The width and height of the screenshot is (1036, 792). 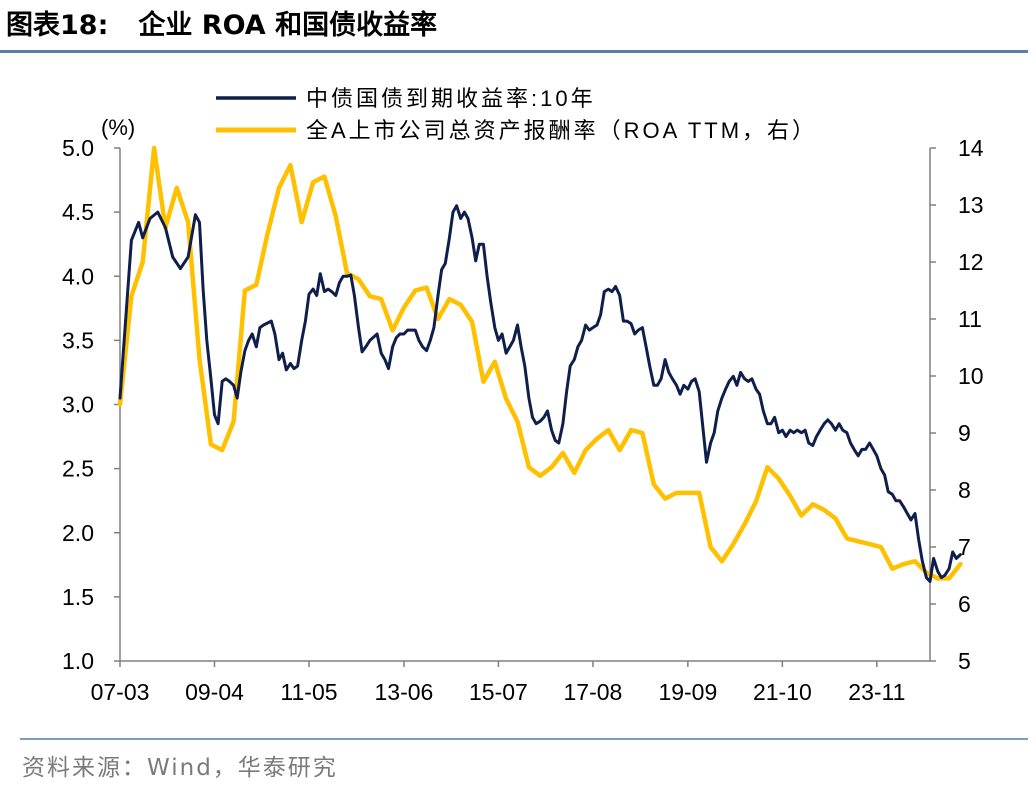 I want to click on figure-title-text: 企业 ROA 和国债收益率, so click(x=288, y=25).